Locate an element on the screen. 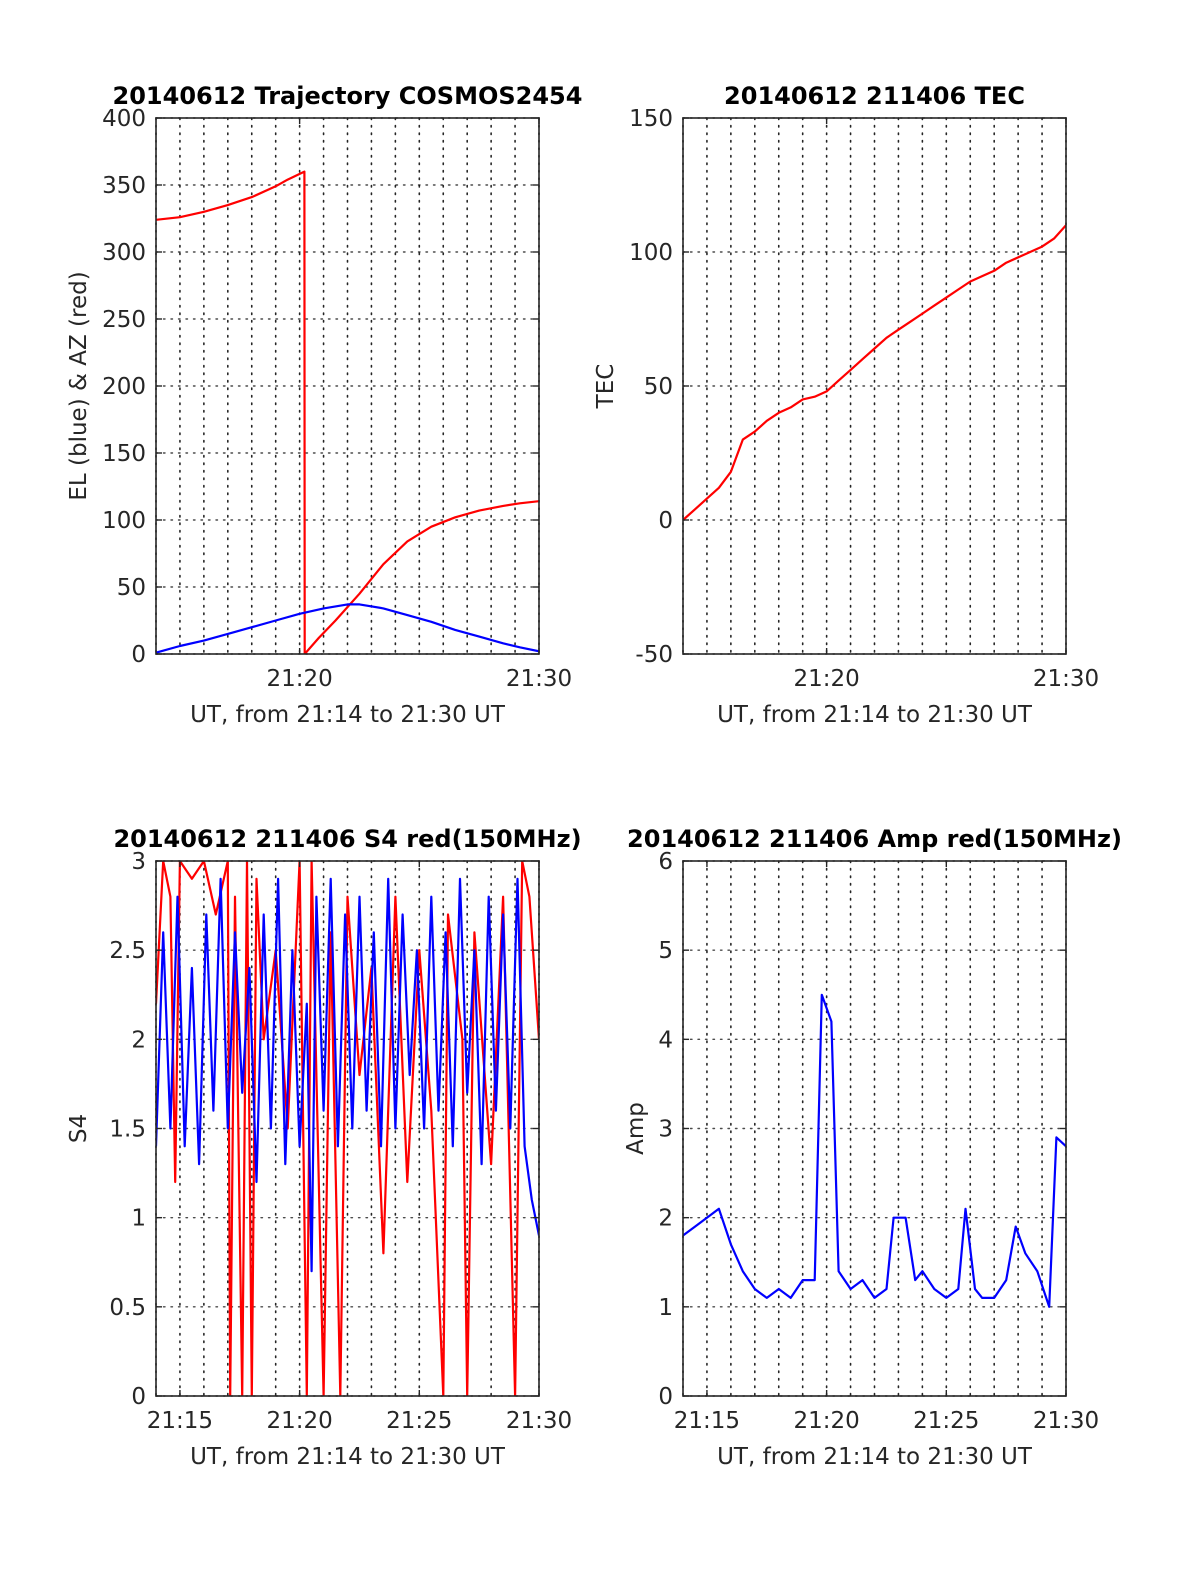 The width and height of the screenshot is (1200, 1575). tec-ytick-label-0: -50 is located at coordinates (654, 655).